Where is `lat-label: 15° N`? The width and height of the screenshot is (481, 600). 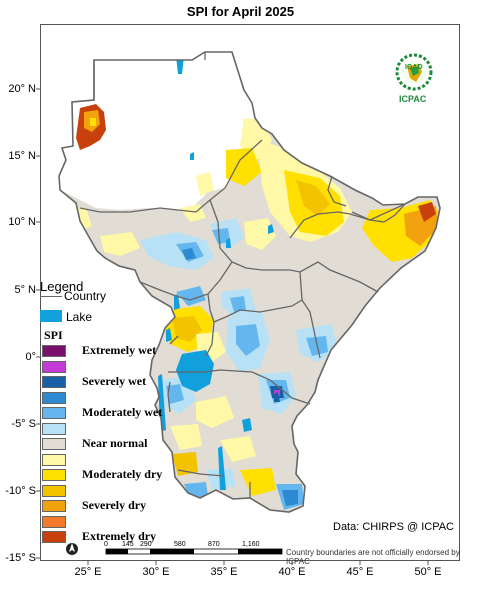 lat-label: 15° N is located at coordinates (22, 156).